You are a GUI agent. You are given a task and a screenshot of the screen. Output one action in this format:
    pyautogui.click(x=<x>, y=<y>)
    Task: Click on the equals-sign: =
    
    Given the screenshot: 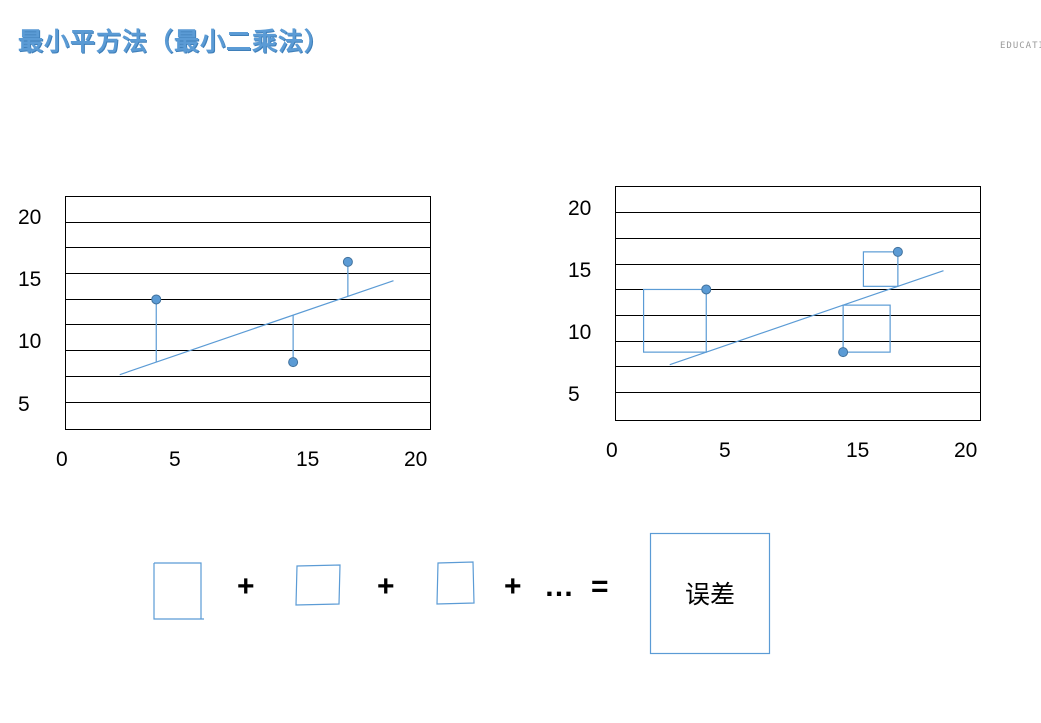 What is the action you would take?
    pyautogui.click(x=600, y=586)
    